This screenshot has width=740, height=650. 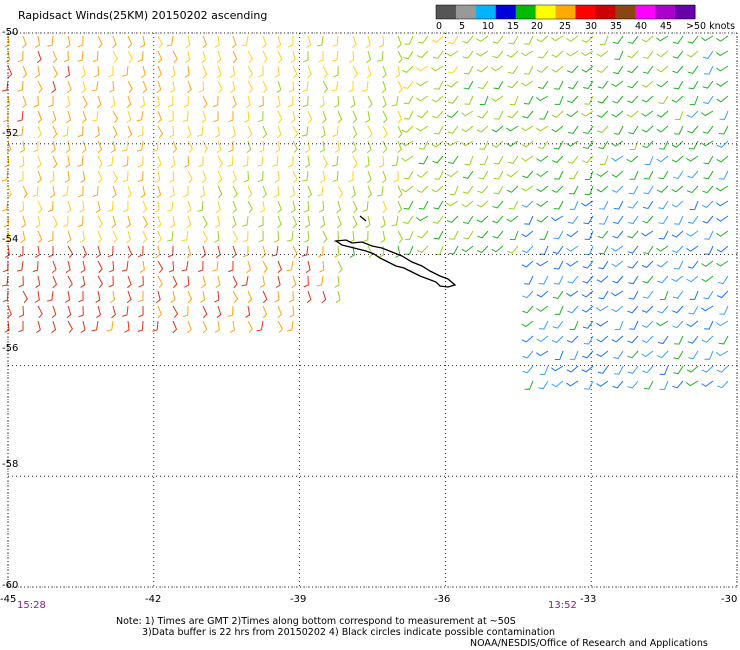 What do you see at coordinates (729, 599) in the screenshot?
I see `lon-label-30: -30` at bounding box center [729, 599].